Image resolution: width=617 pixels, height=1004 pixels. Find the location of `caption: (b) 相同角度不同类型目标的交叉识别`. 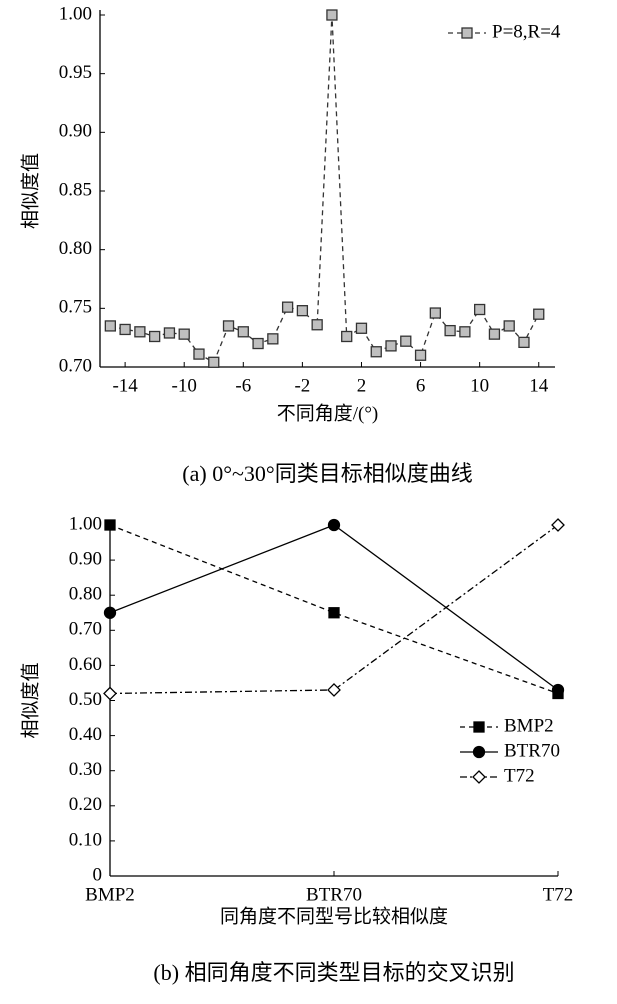

caption: (b) 相同角度不同类型目标的交叉识别 is located at coordinates (333, 972).